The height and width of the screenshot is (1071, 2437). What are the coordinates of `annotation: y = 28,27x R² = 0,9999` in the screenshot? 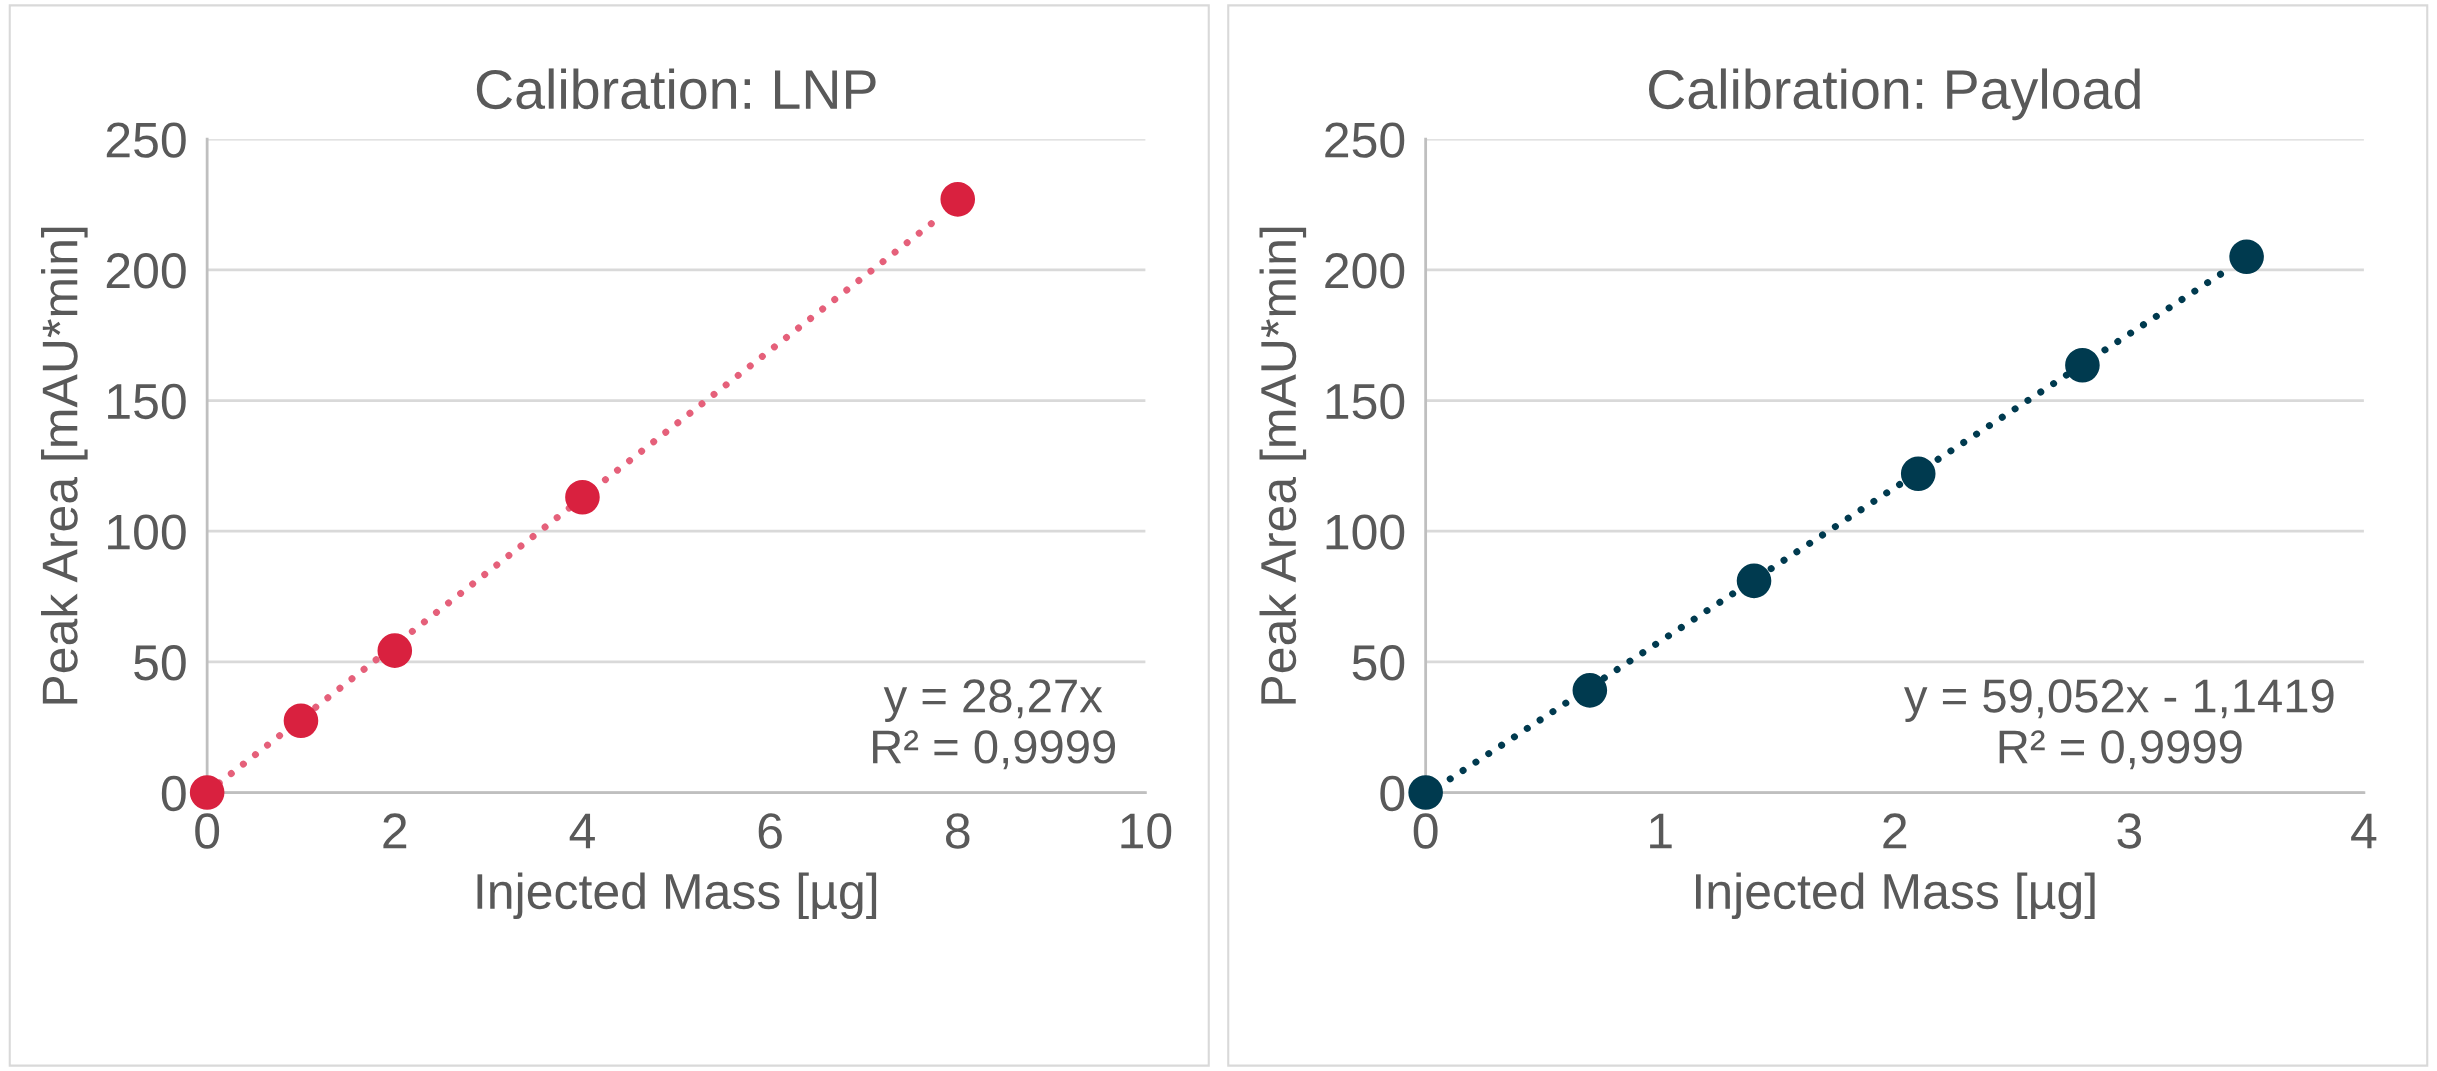 It's located at (994, 724).